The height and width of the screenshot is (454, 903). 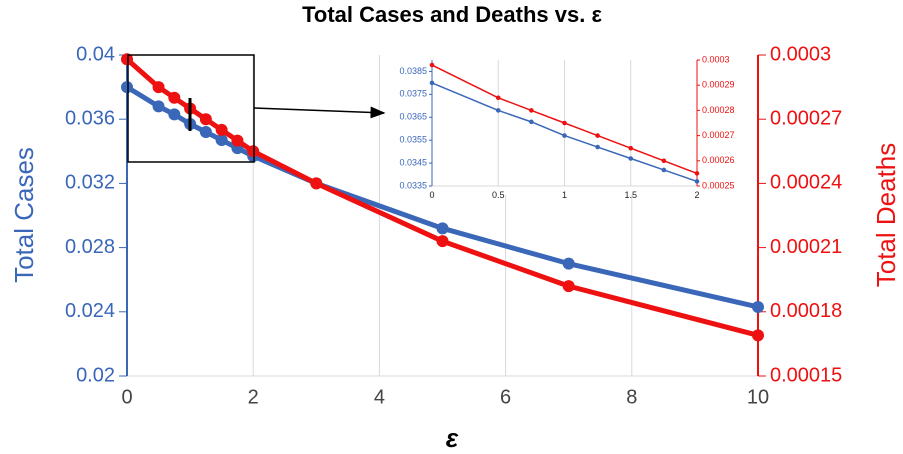 I want to click on y-tick-label: 0.0355, so click(x=413, y=140).